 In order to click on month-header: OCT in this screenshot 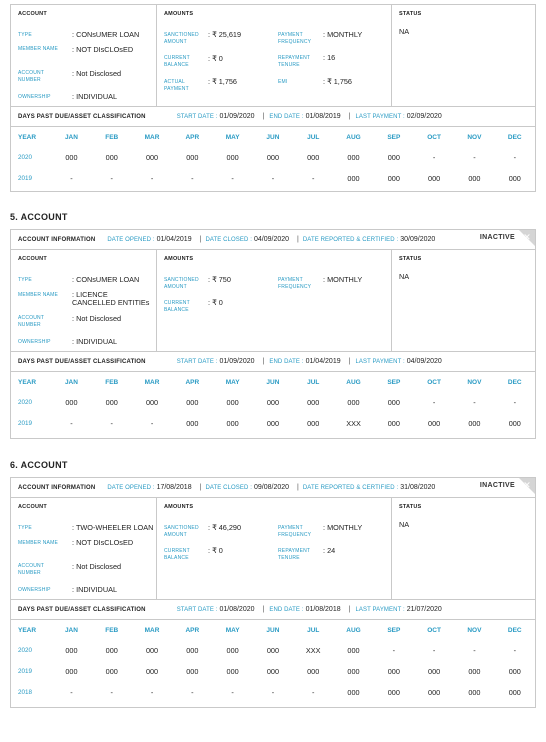, I will do `click(434, 137)`.